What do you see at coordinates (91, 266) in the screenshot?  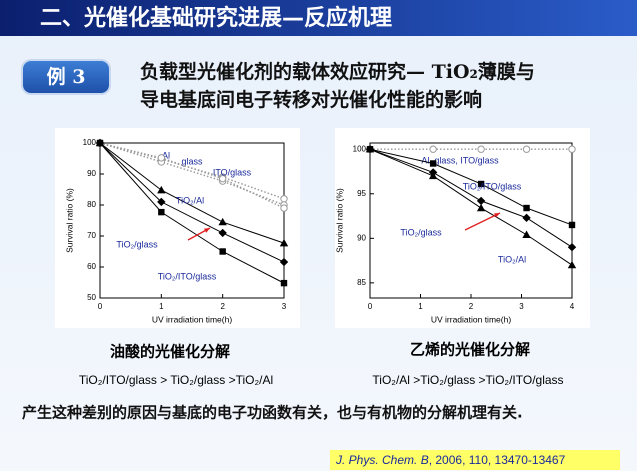 I see `y-tick-label: 60` at bounding box center [91, 266].